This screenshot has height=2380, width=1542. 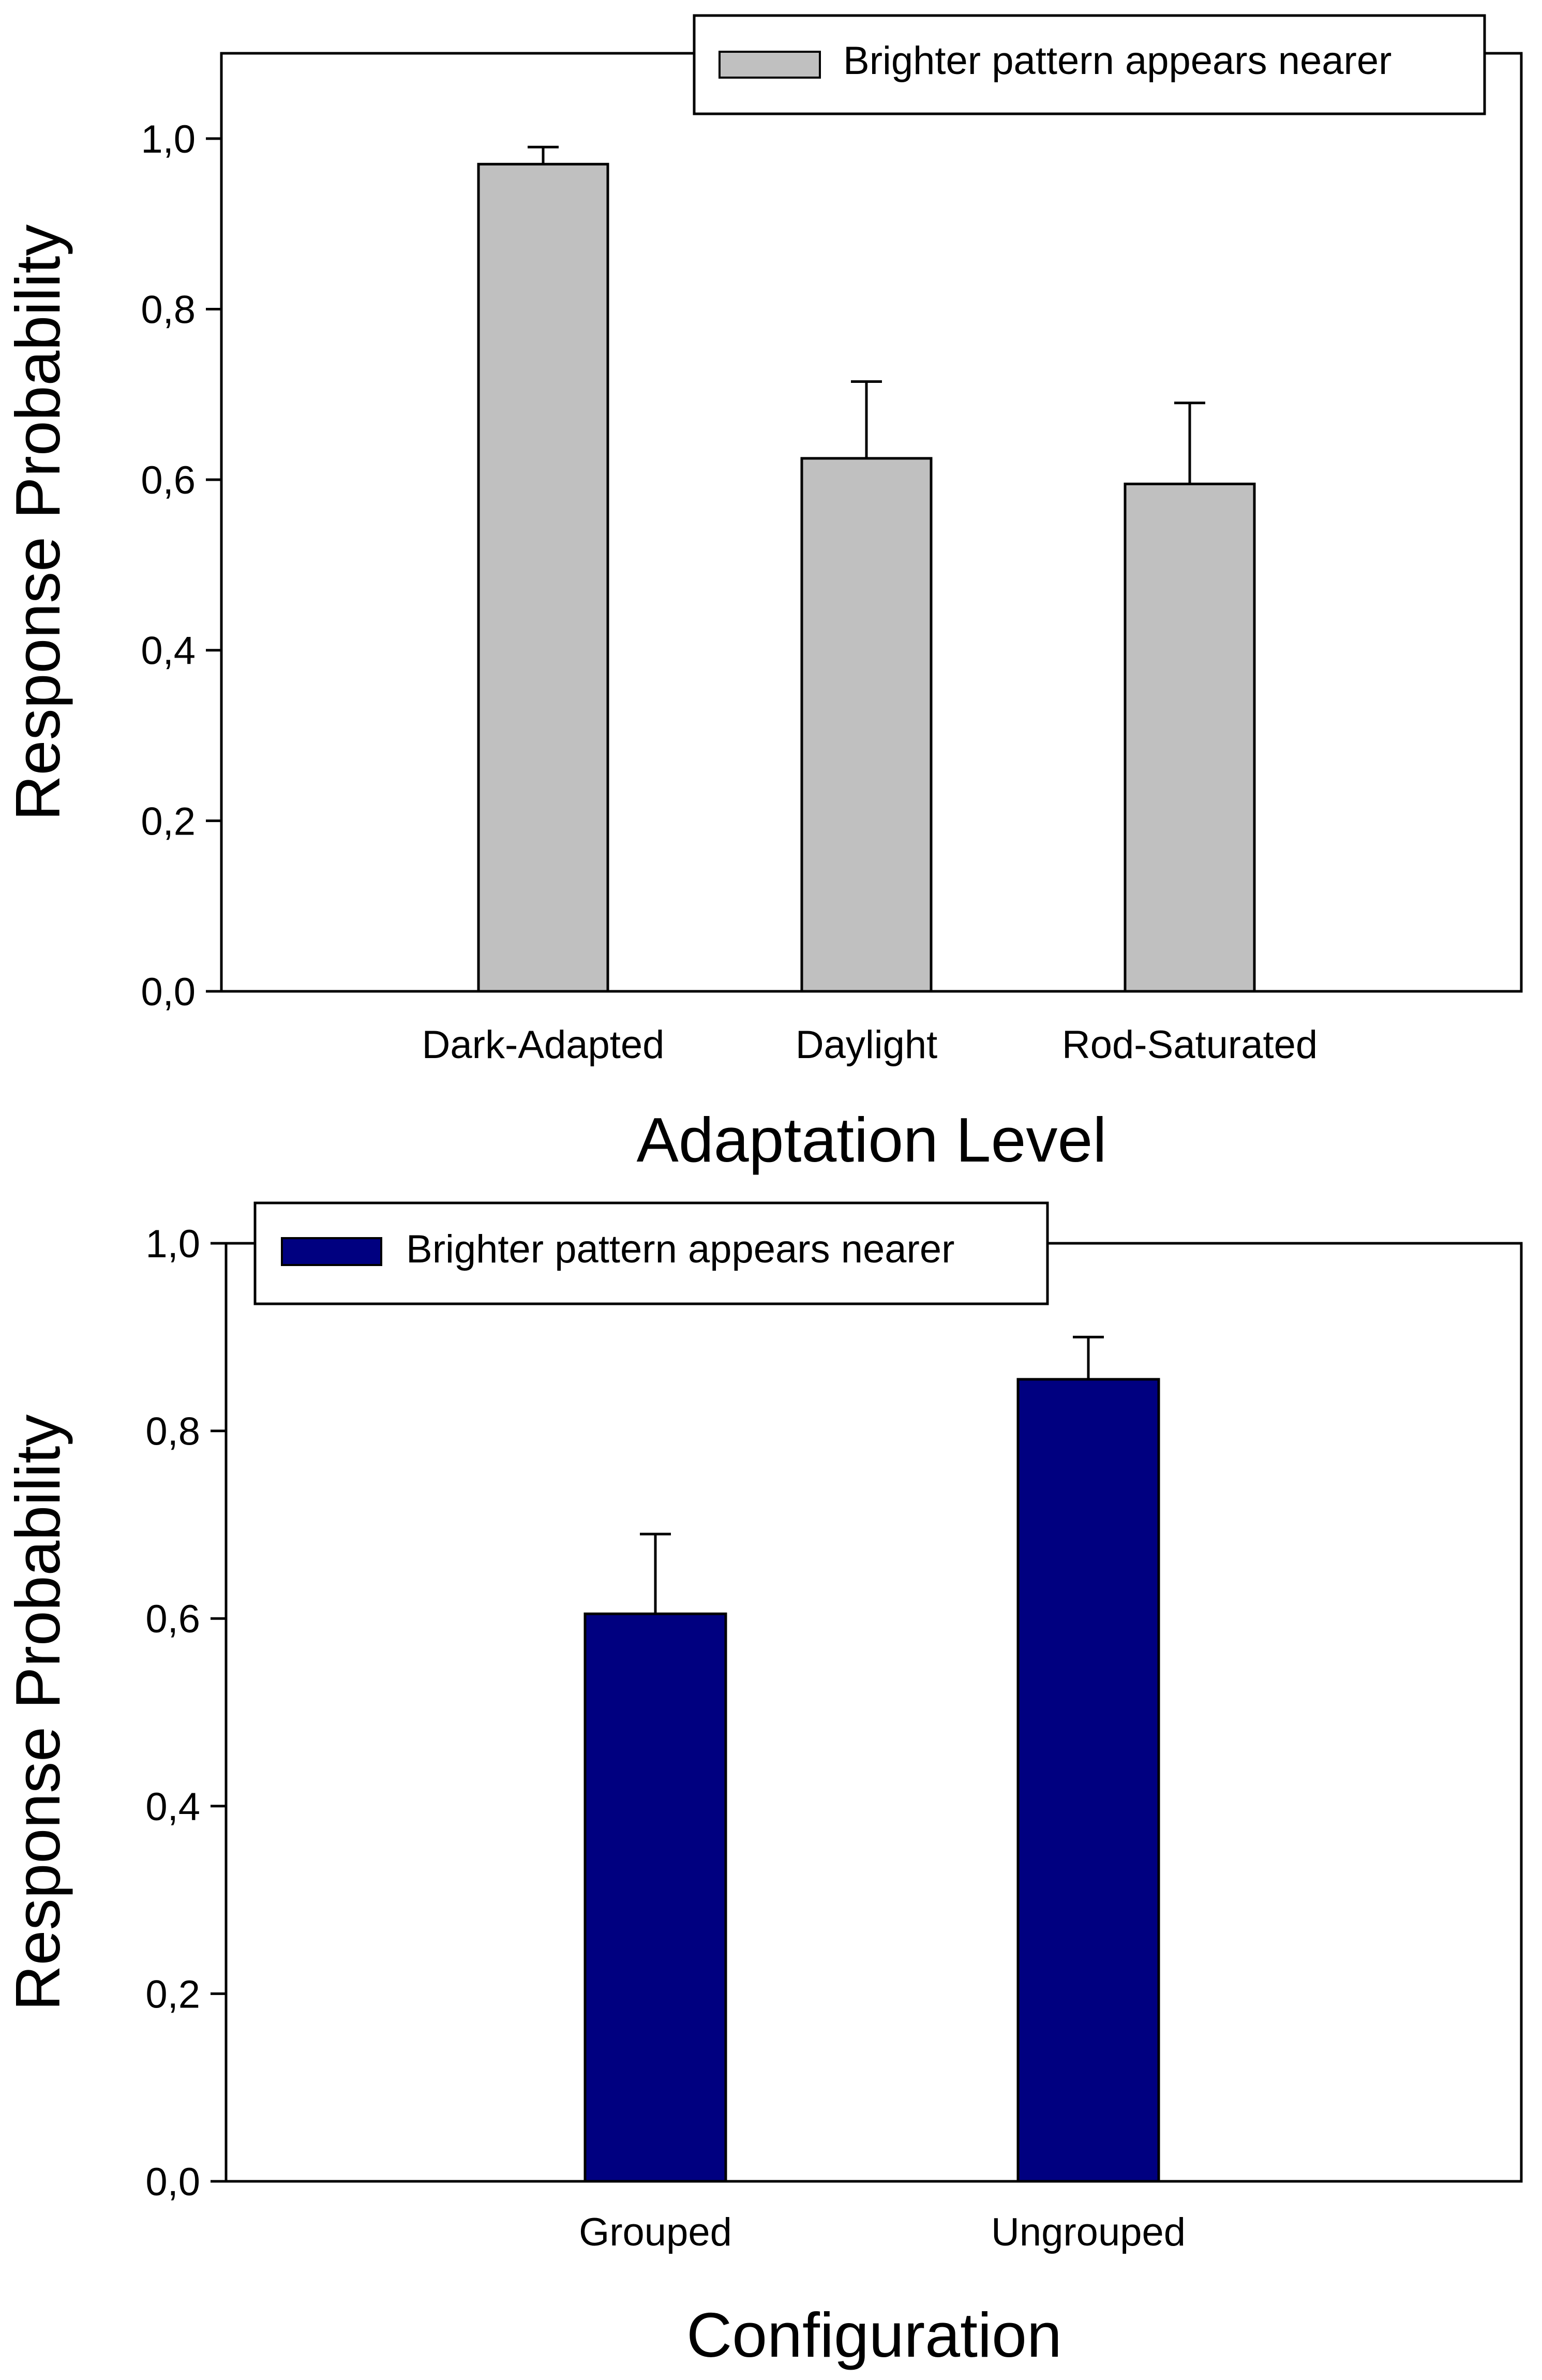 What do you see at coordinates (655, 2232) in the screenshot?
I see `x-tick-label: Grouped` at bounding box center [655, 2232].